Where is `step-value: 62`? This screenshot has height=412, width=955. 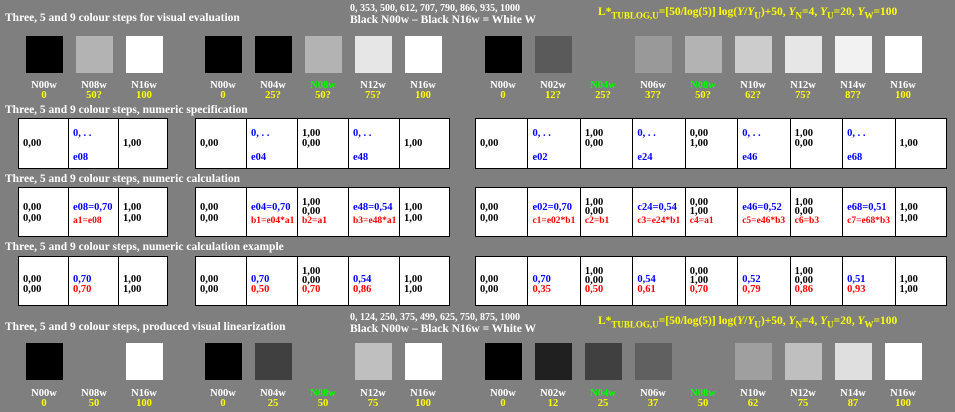
step-value: 62 is located at coordinates (753, 403).